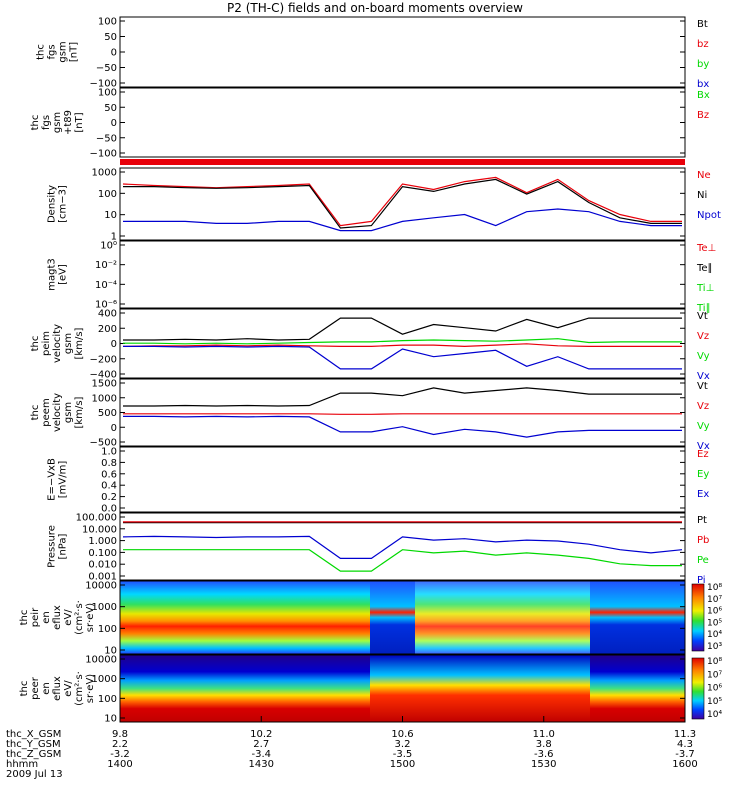  I want to click on legend-Bx: Bx, so click(703, 95).